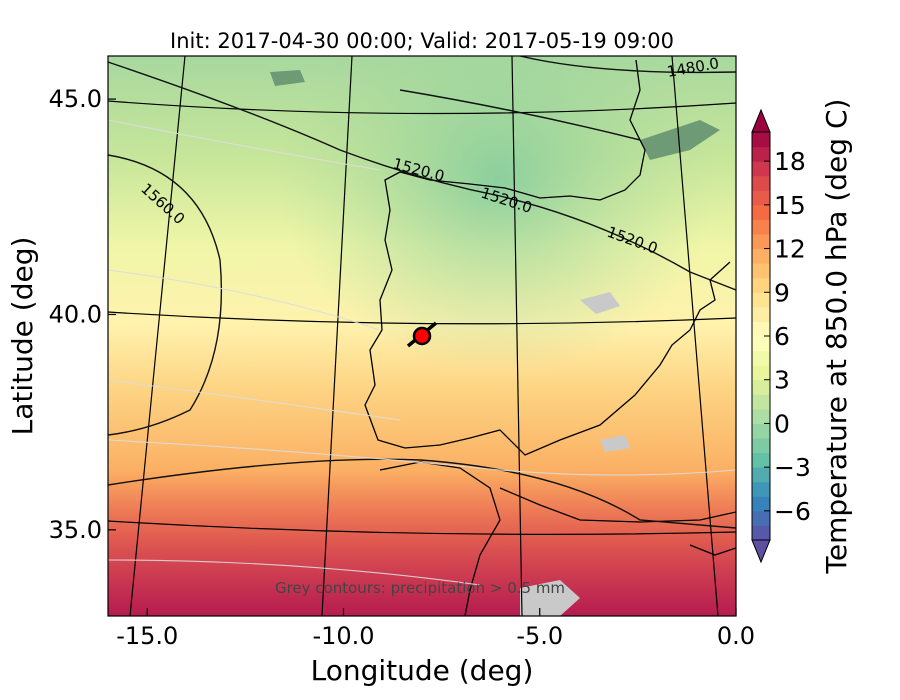 This screenshot has width=900, height=700. I want to click on colorbar-tick-label: 12, so click(790, 249).